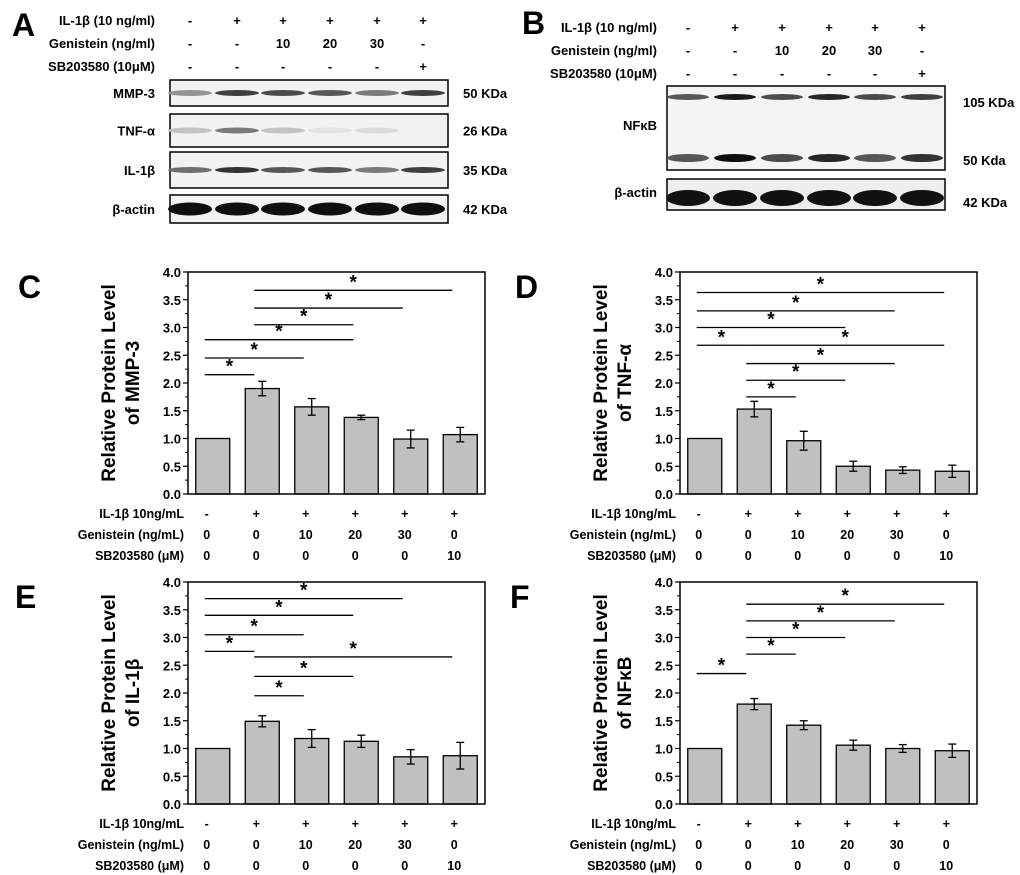  I want to click on condition-value: 20, so click(330, 43).